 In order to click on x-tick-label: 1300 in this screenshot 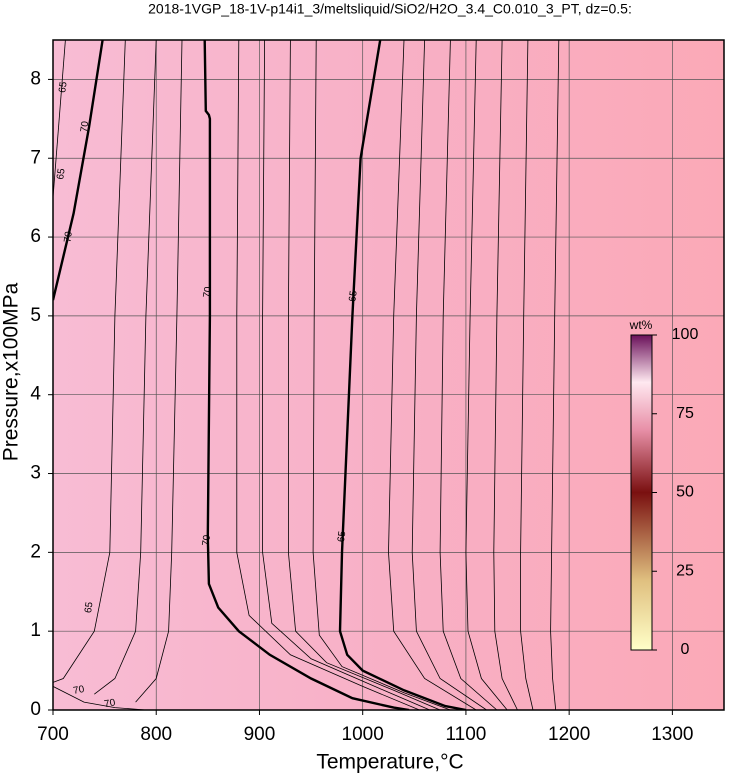, I will do `click(672, 734)`.